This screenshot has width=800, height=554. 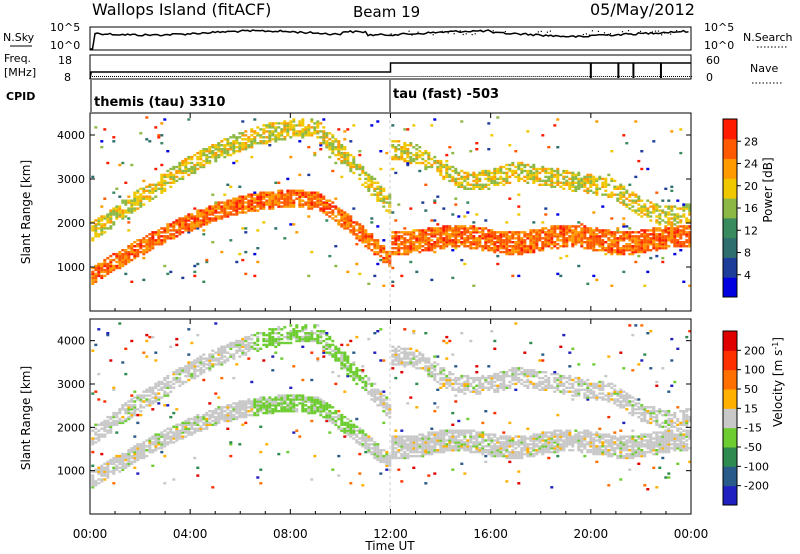 I want to click on freq-tick-bottom: 8, so click(x=67, y=77).